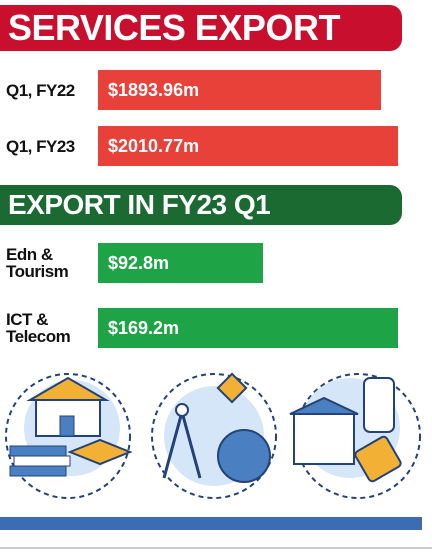 This screenshot has width=432, height=552. What do you see at coordinates (144, 327) in the screenshot?
I see `value-label: $169.2m` at bounding box center [144, 327].